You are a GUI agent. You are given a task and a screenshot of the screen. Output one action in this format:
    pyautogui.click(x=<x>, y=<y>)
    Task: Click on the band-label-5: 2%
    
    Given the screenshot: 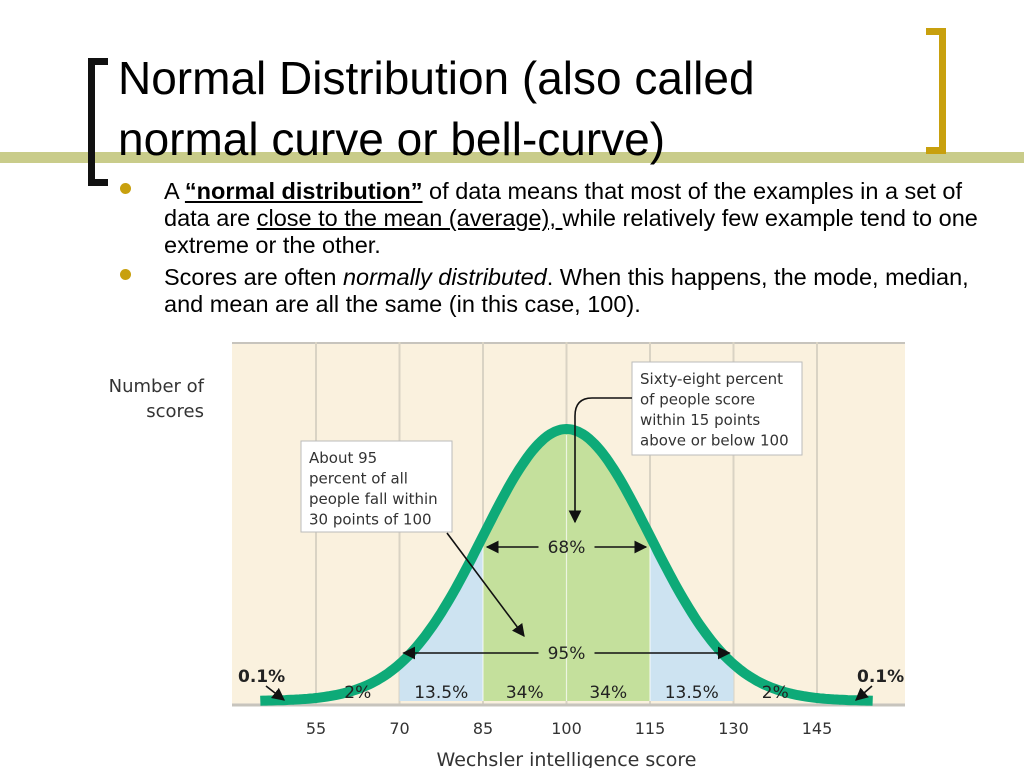 What is the action you would take?
    pyautogui.click(x=775, y=693)
    